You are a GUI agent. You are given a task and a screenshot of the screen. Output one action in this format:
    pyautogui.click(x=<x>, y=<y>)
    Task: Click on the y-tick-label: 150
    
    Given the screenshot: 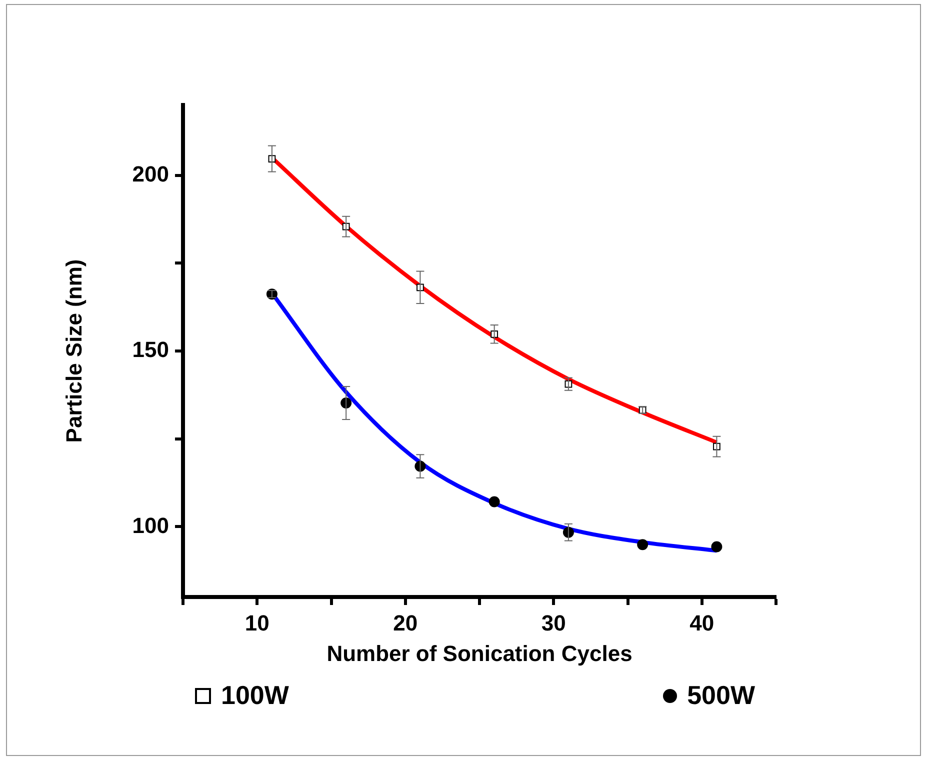 What is the action you would take?
    pyautogui.click(x=150, y=349)
    